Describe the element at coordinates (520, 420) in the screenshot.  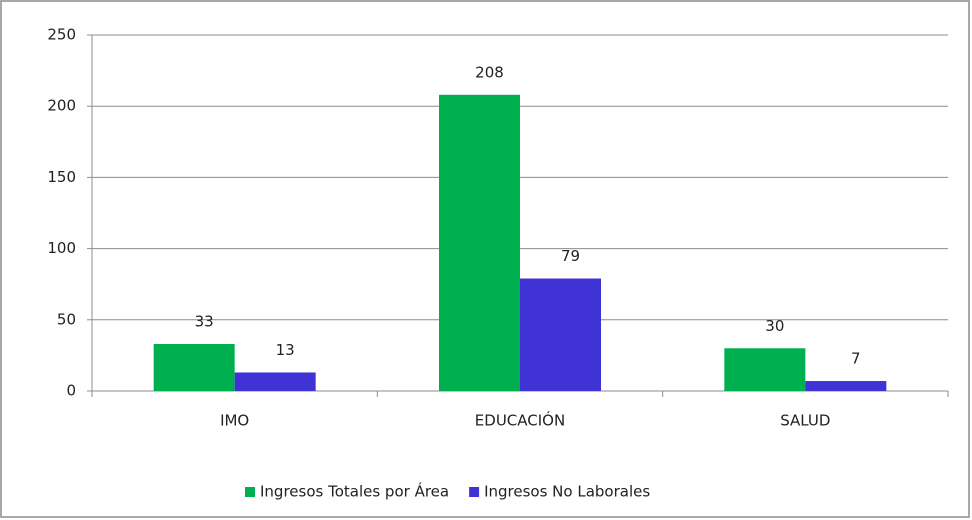
I see `x-tick-label: EDUCACIÓN` at that location.